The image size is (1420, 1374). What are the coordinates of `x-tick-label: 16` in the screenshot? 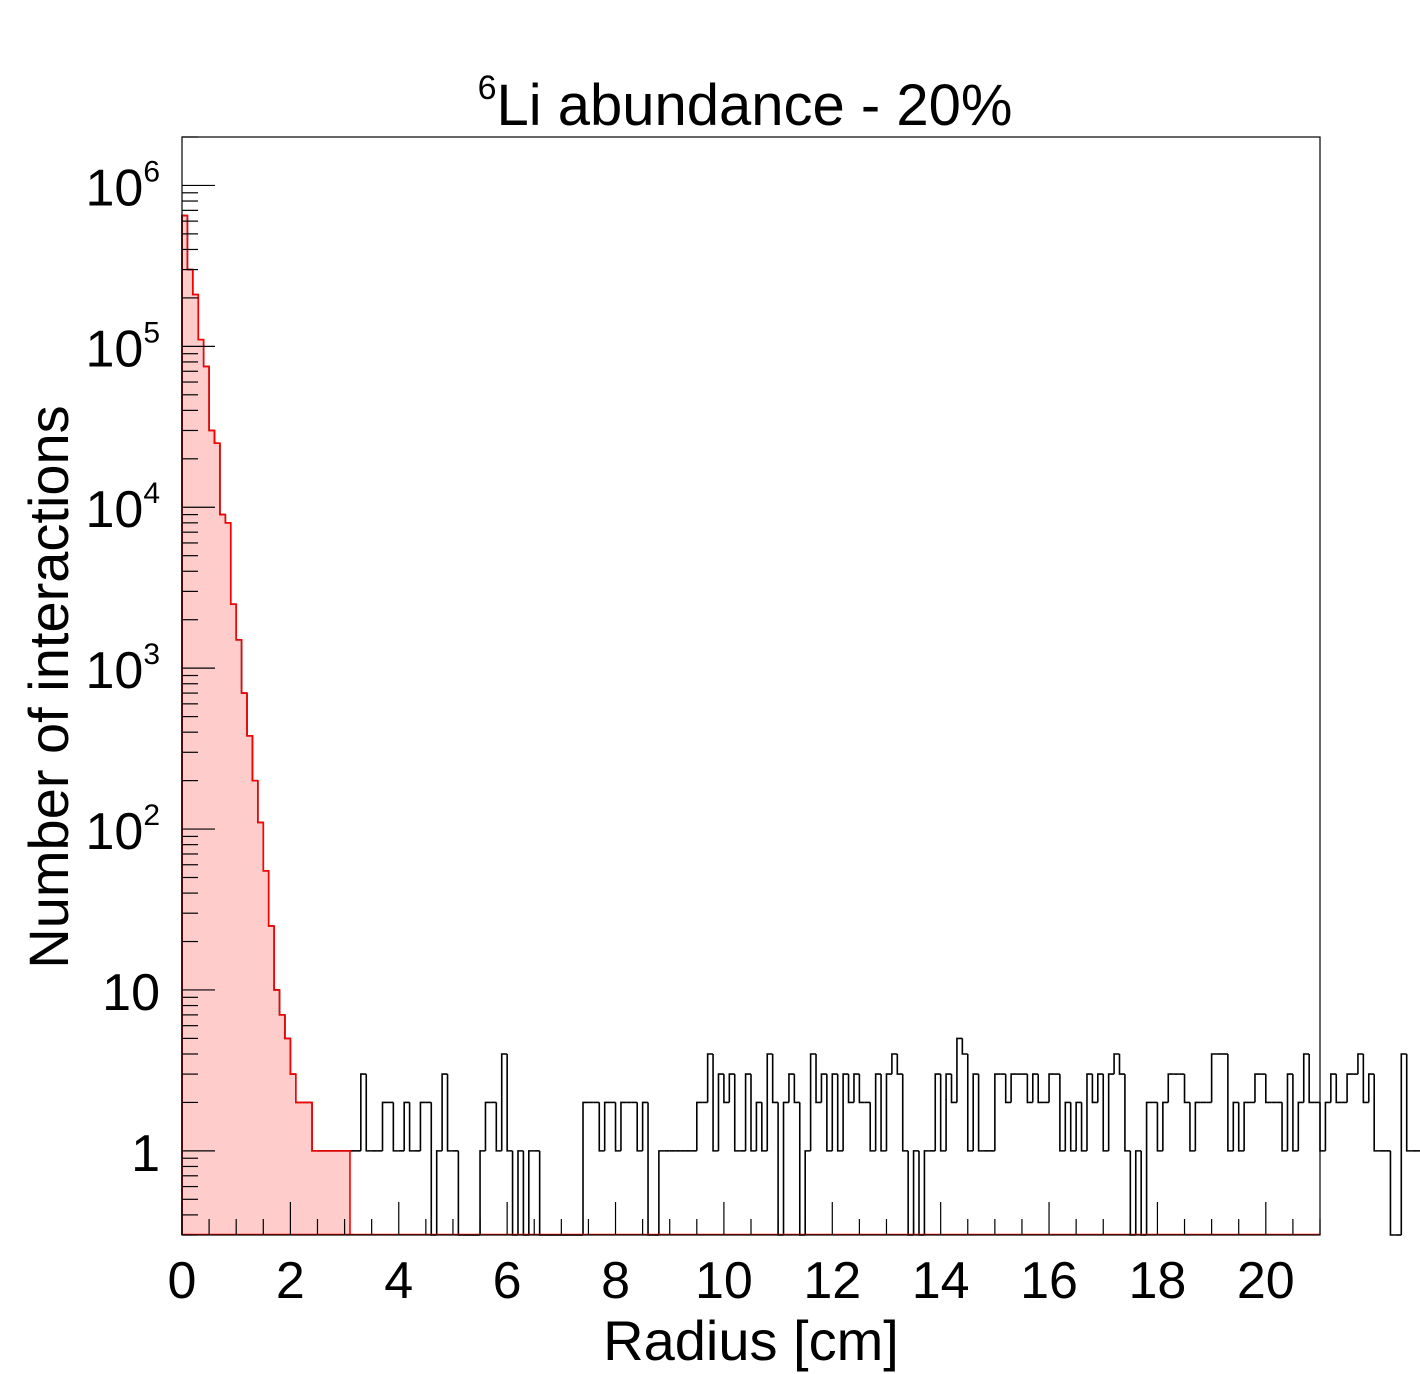 It's located at (1049, 1281).